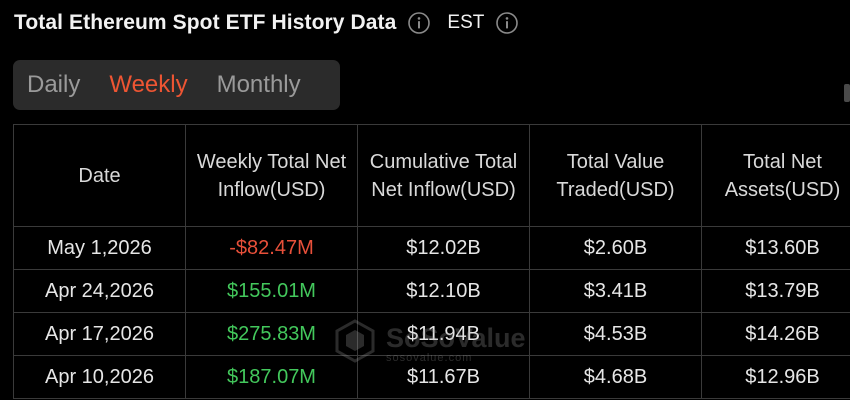 This screenshot has height=400, width=850. Describe the element at coordinates (615, 291) in the screenshot. I see `cell-value-traded: $3.41B` at that location.